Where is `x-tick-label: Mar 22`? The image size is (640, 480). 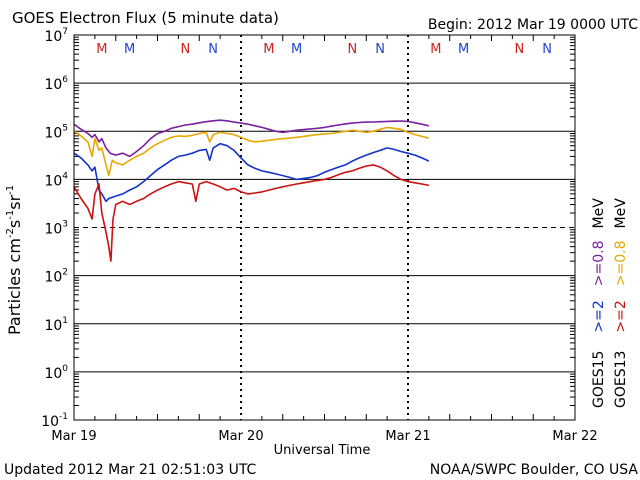 x-tick-label: Mar 22 is located at coordinates (574, 436).